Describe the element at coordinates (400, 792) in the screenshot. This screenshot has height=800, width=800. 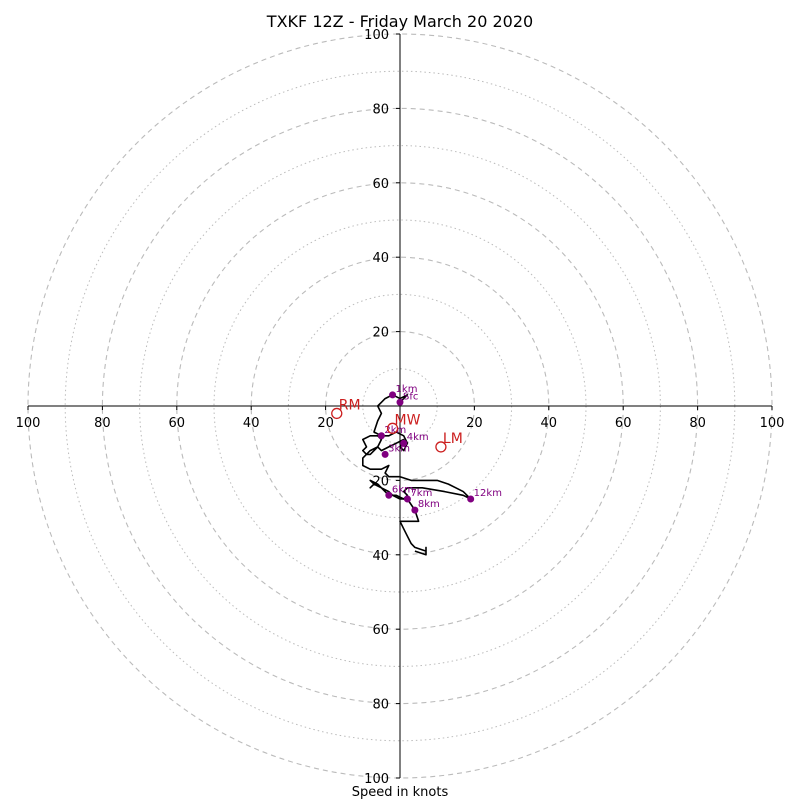
I see `x-axis-label: Speed in knots` at that location.